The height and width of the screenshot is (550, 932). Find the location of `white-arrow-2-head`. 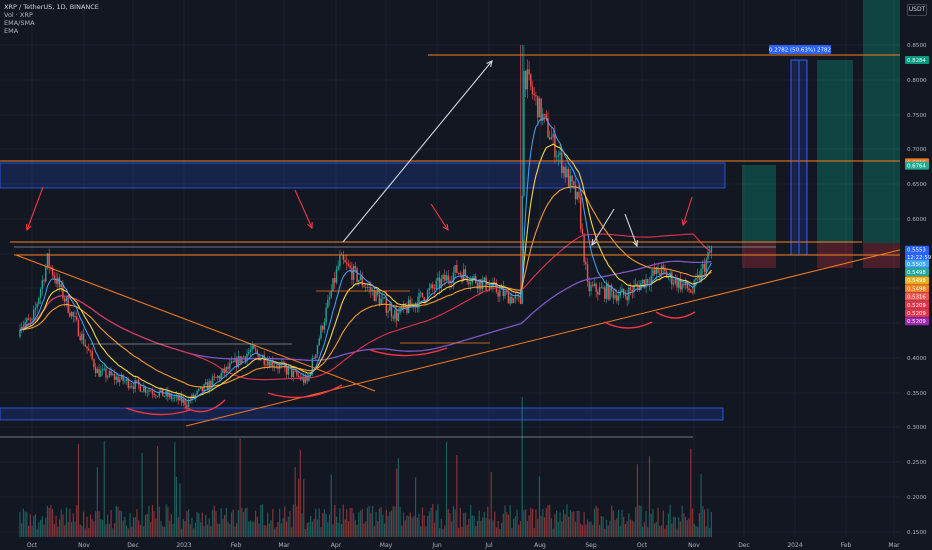

white-arrow-2-head is located at coordinates (635, 243).